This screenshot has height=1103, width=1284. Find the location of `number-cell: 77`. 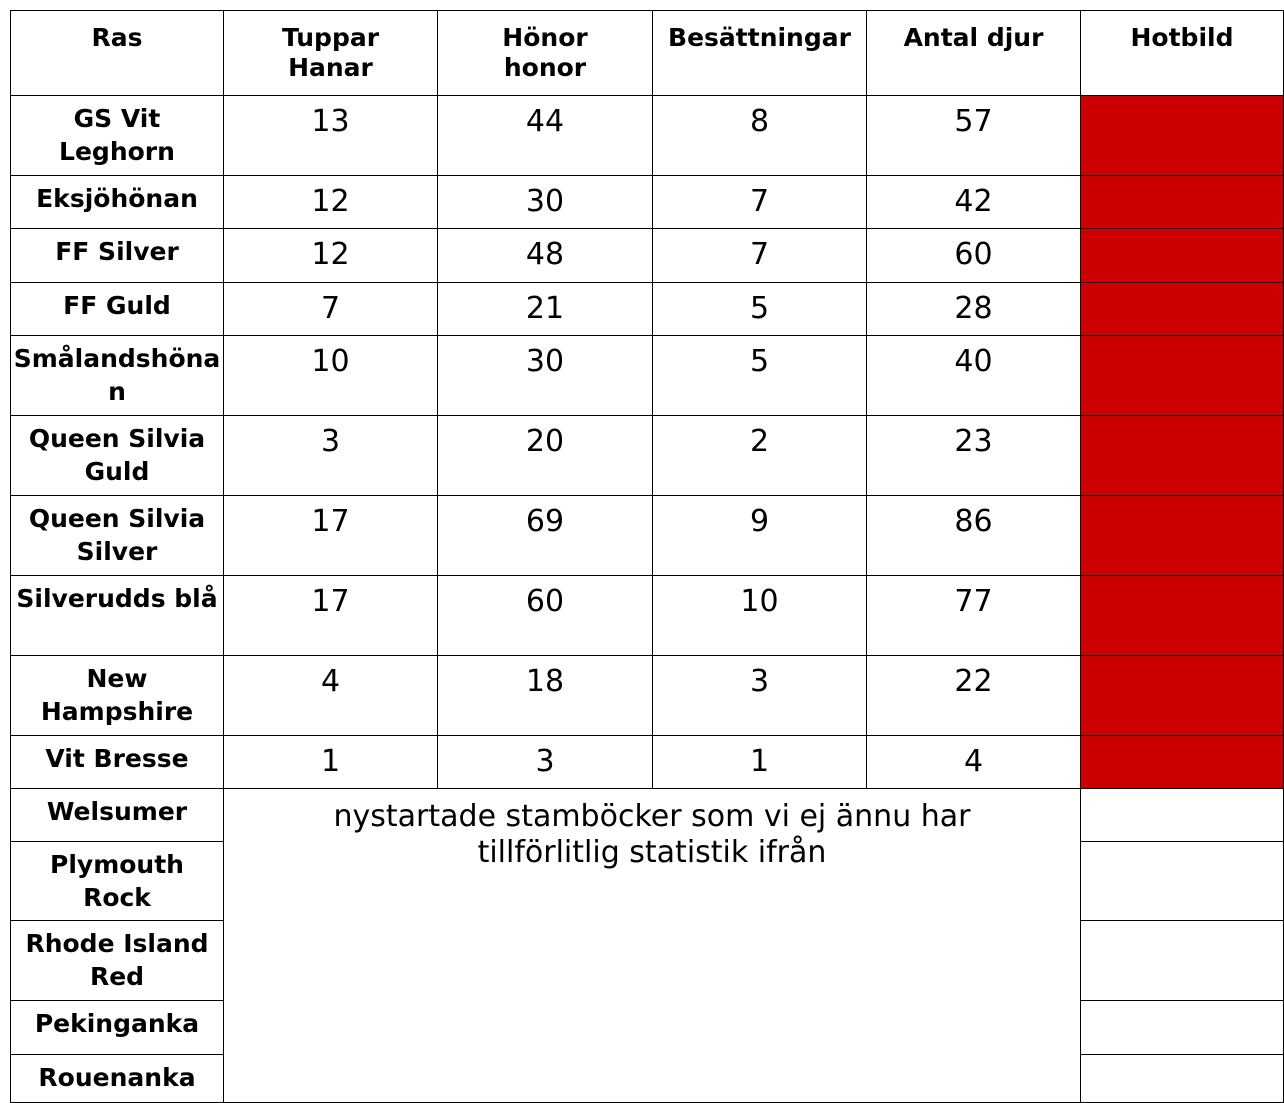

number-cell: 77 is located at coordinates (973, 615).